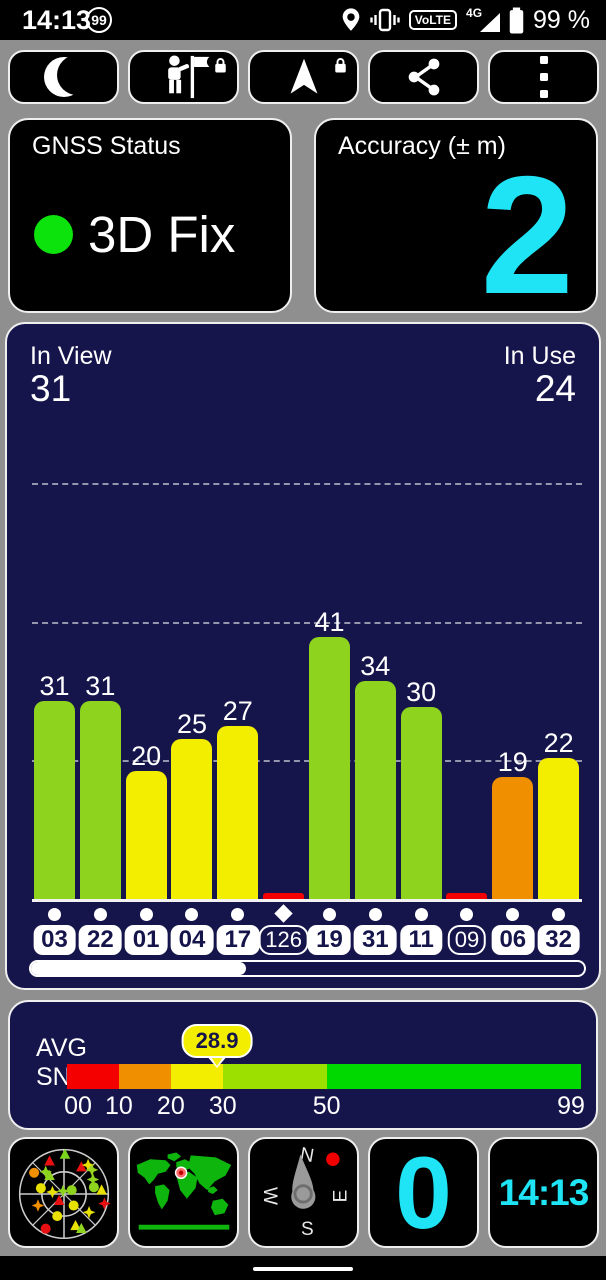 The height and width of the screenshot is (1280, 606). I want to click on tile-sky-view, so click(63, 1192).